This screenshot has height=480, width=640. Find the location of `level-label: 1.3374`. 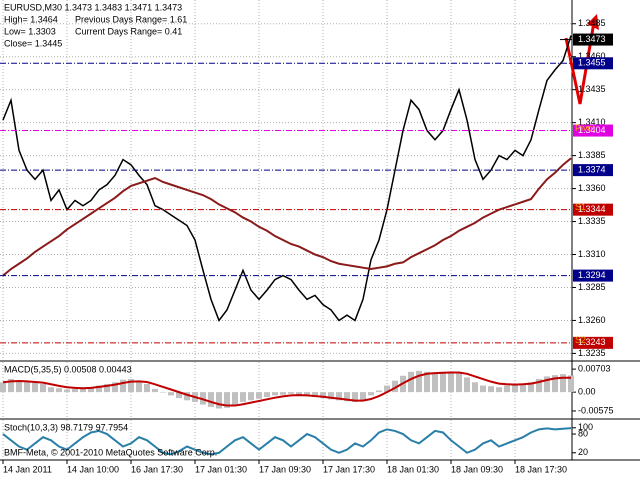

level-label: 1.3374 is located at coordinates (592, 169).